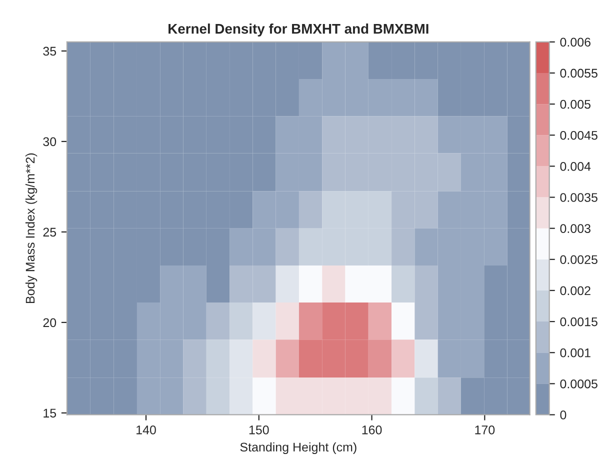 The width and height of the screenshot is (609, 466). I want to click on color-bar-label: 0.003, so click(575, 228).